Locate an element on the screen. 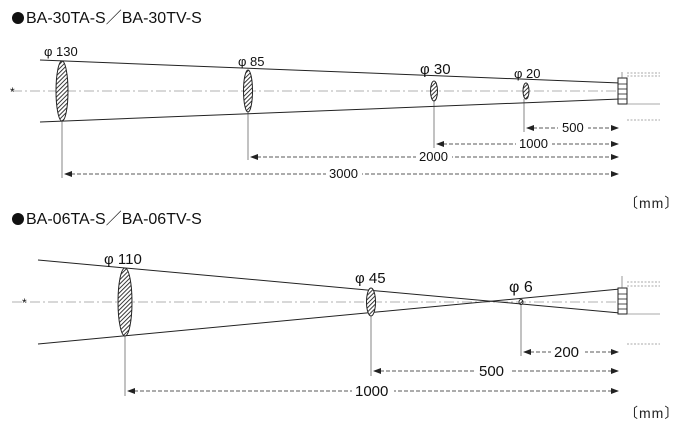 This screenshot has width=690, height=425. spot-phi130 is located at coordinates (62, 91).